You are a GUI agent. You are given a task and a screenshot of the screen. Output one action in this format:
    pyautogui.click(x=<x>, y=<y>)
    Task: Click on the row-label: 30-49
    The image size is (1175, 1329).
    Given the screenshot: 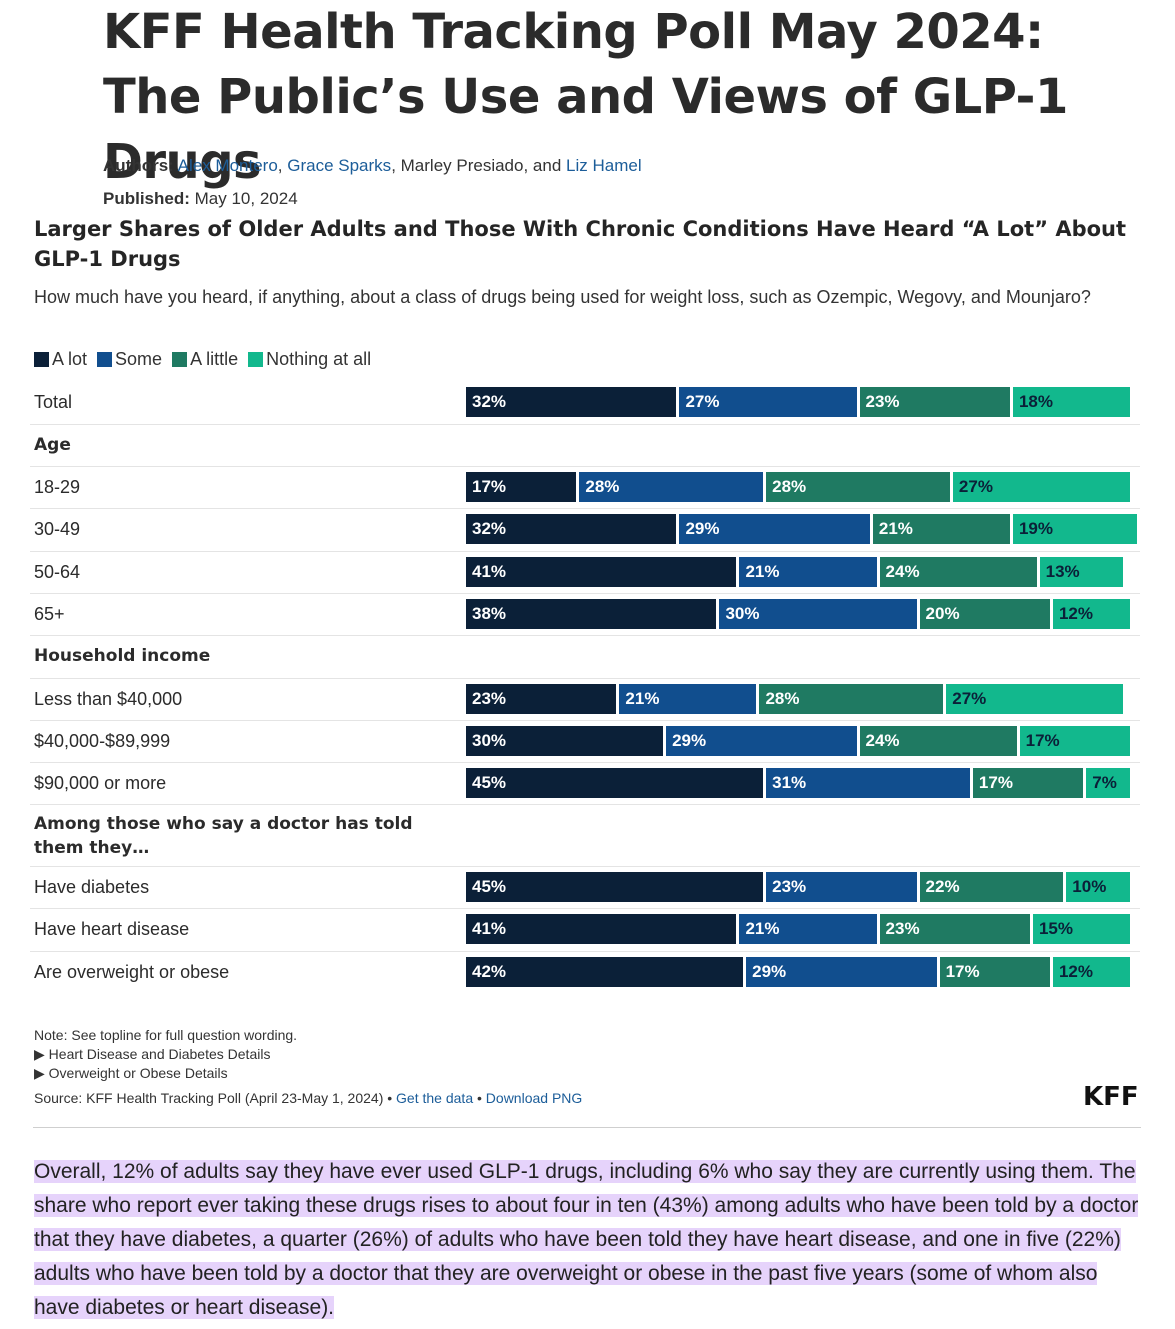 What is the action you would take?
    pyautogui.click(x=57, y=529)
    